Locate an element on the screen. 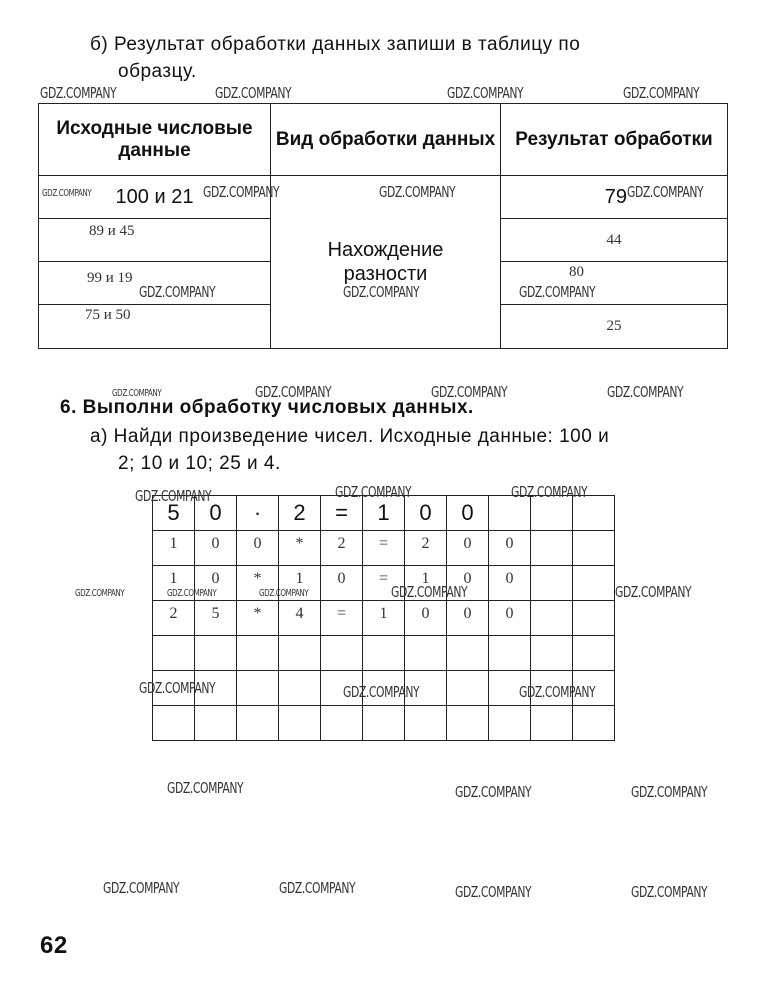 This screenshot has width=767, height=988. grid-cell: 4 is located at coordinates (300, 618).